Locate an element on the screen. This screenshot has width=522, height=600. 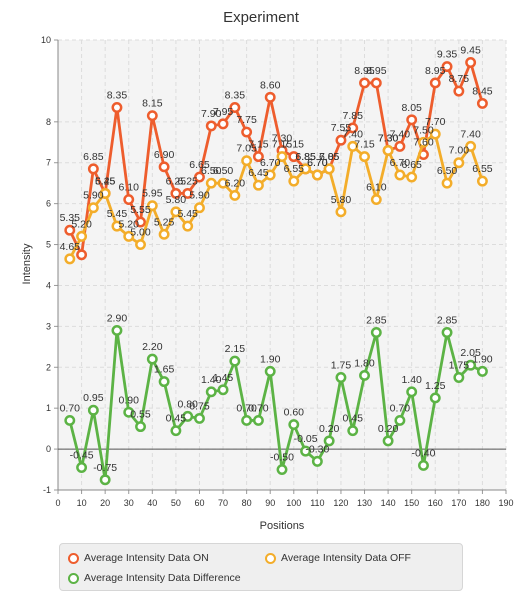
legend-marker-off is located at coordinates (270, 558).